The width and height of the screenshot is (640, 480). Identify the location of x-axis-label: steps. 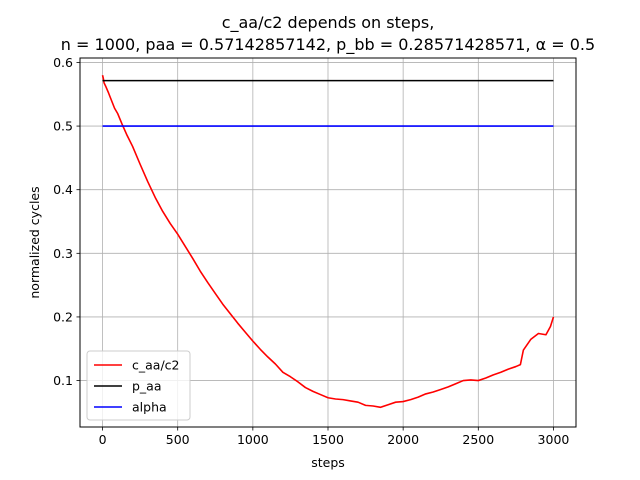
(328, 462).